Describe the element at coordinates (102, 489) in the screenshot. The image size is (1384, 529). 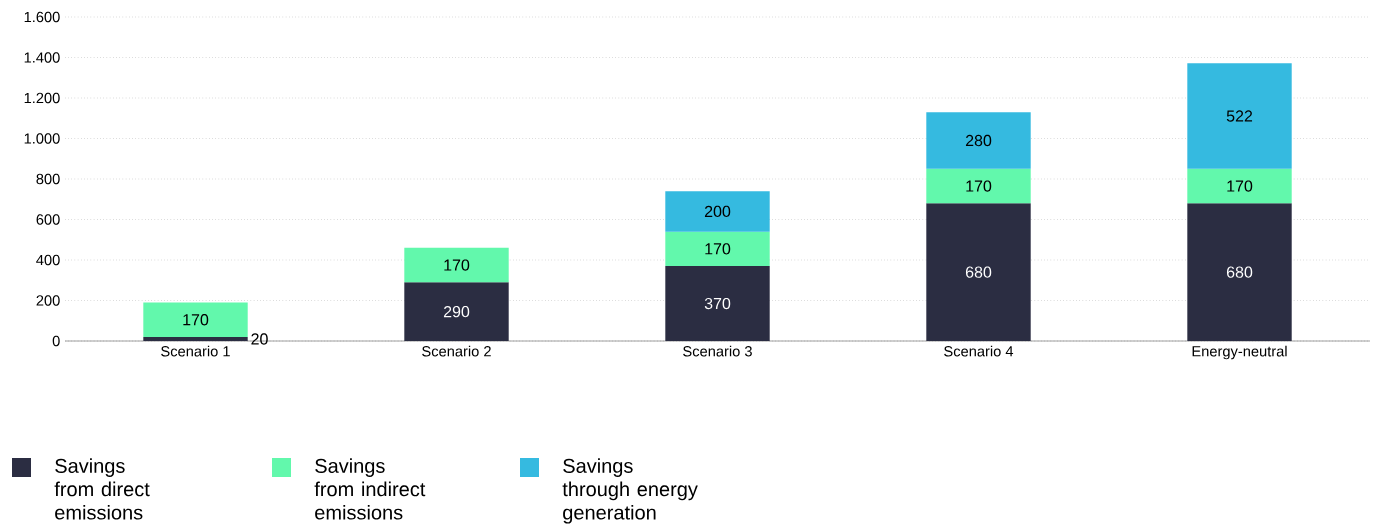
I see `legend-label: Savings from direct emissions` at that location.